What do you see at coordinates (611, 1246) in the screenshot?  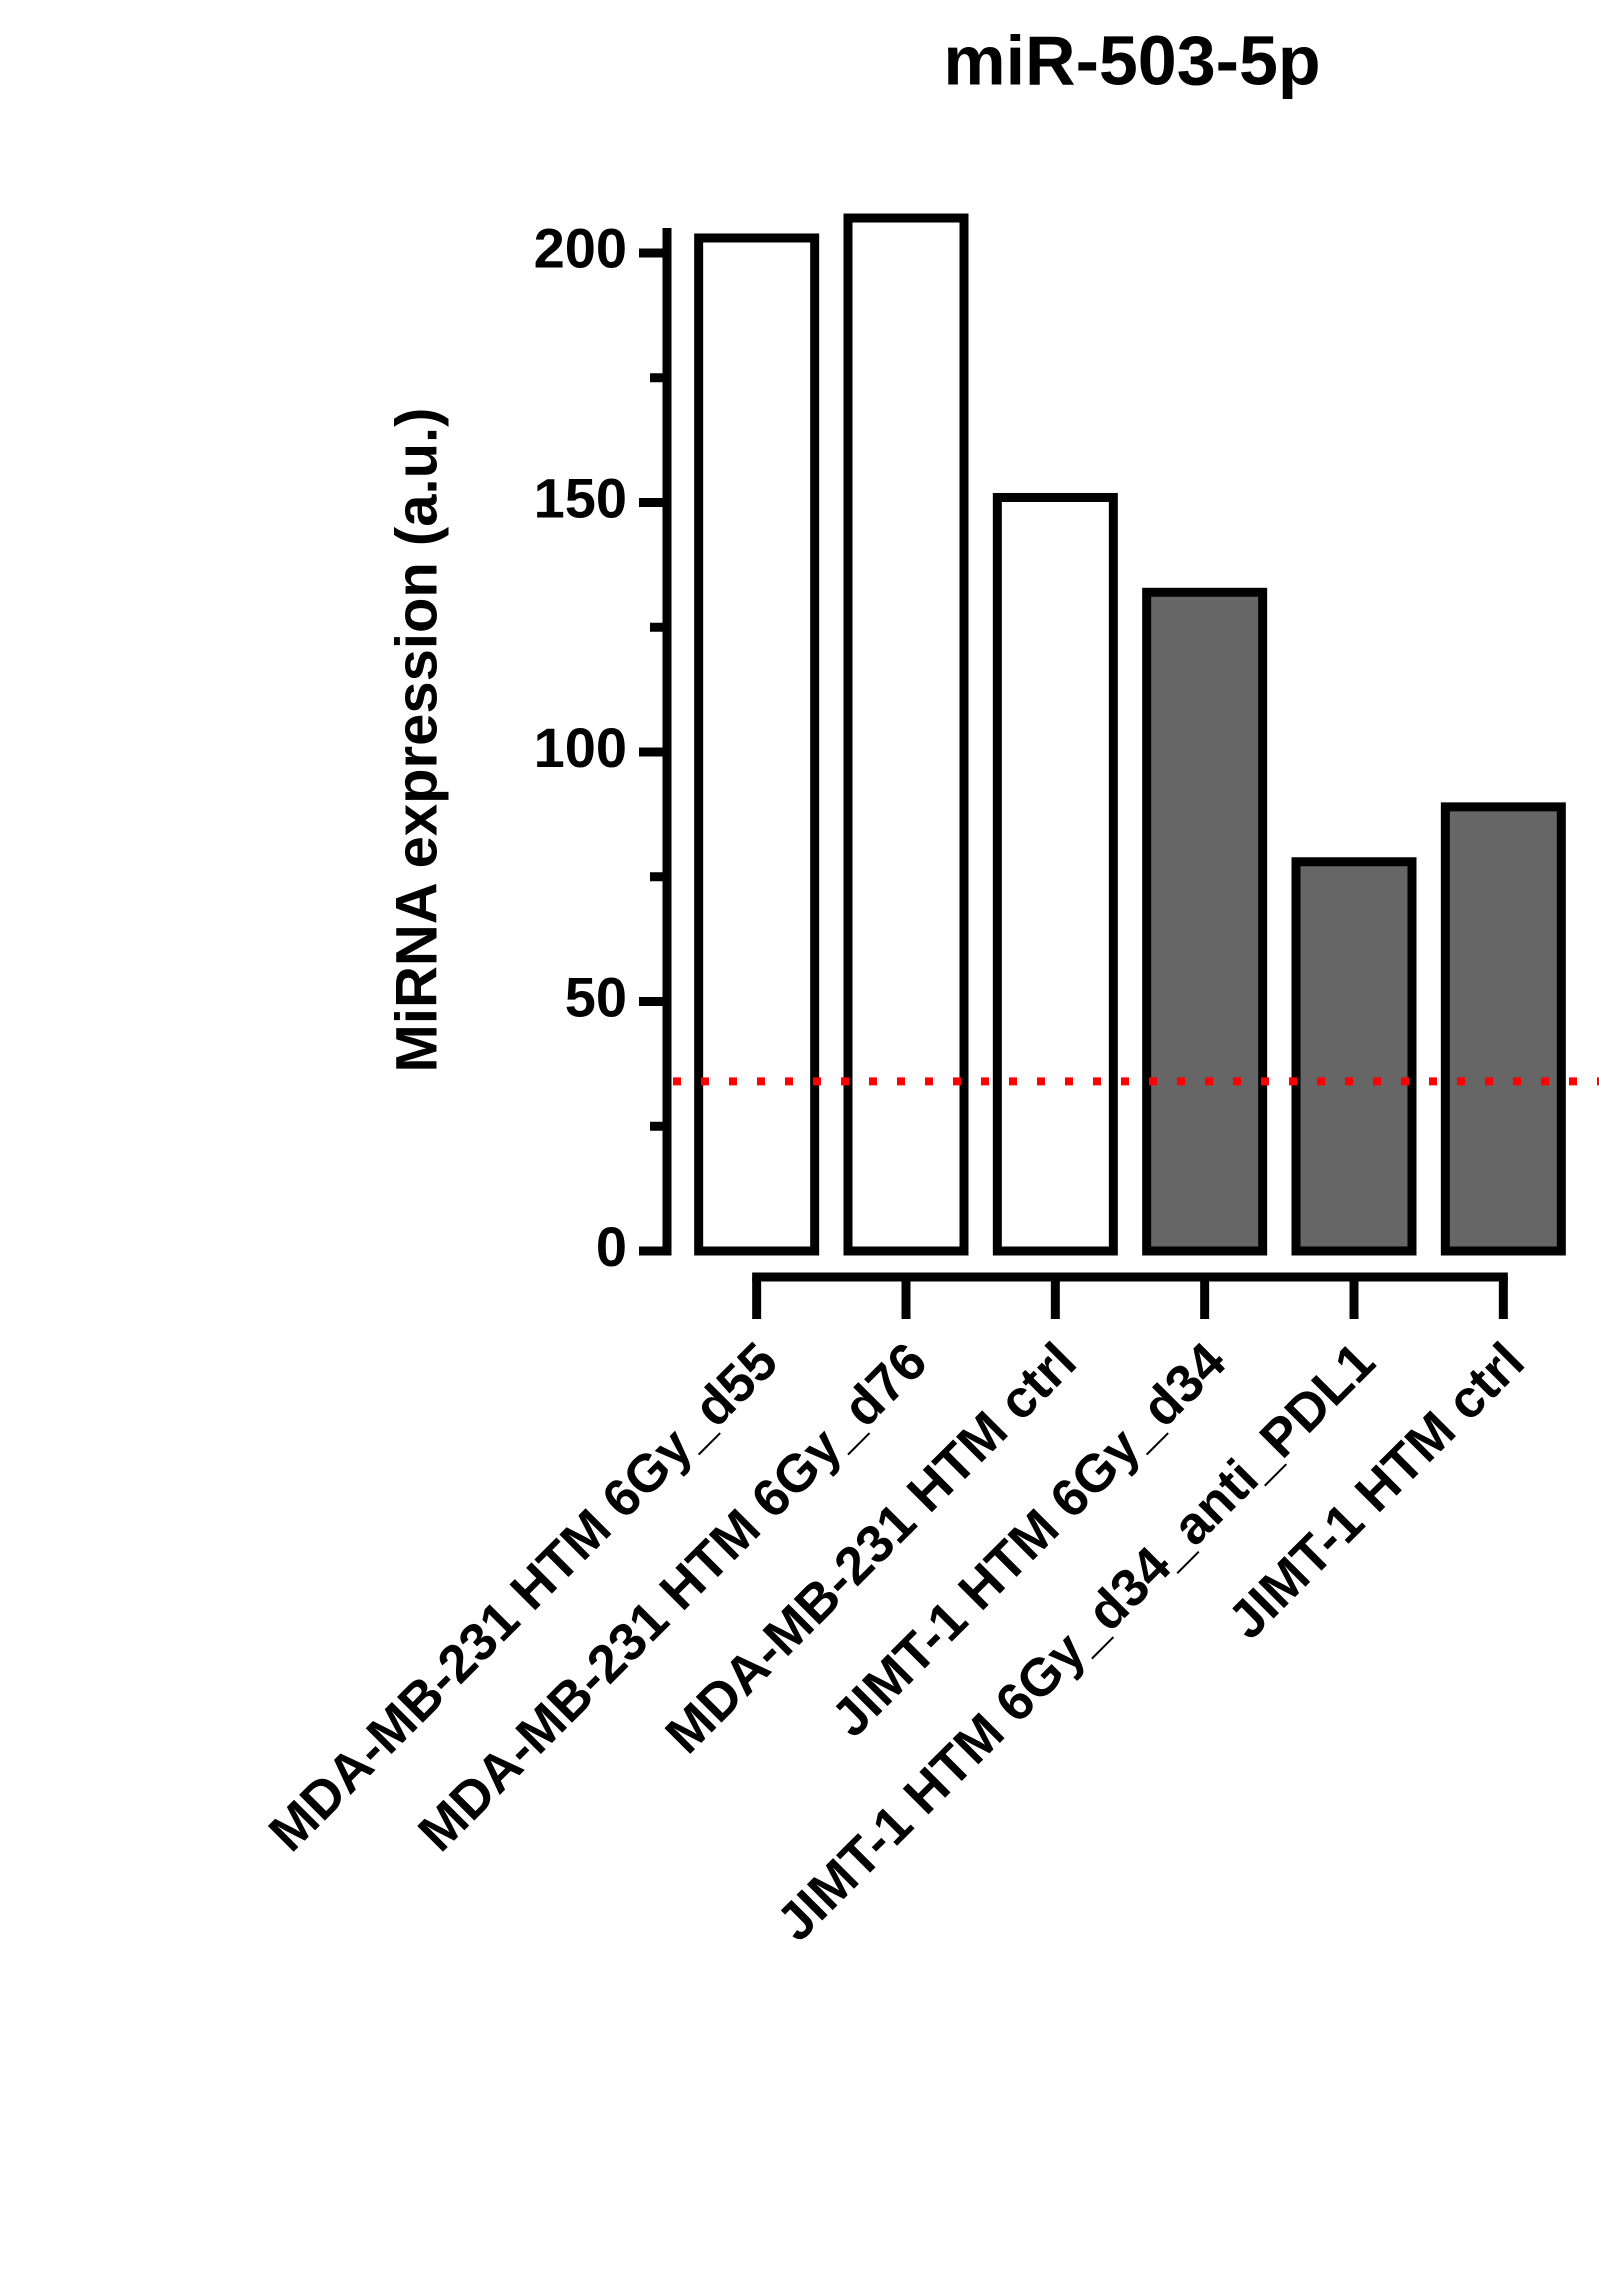 I see `y-tick-label: 0` at bounding box center [611, 1246].